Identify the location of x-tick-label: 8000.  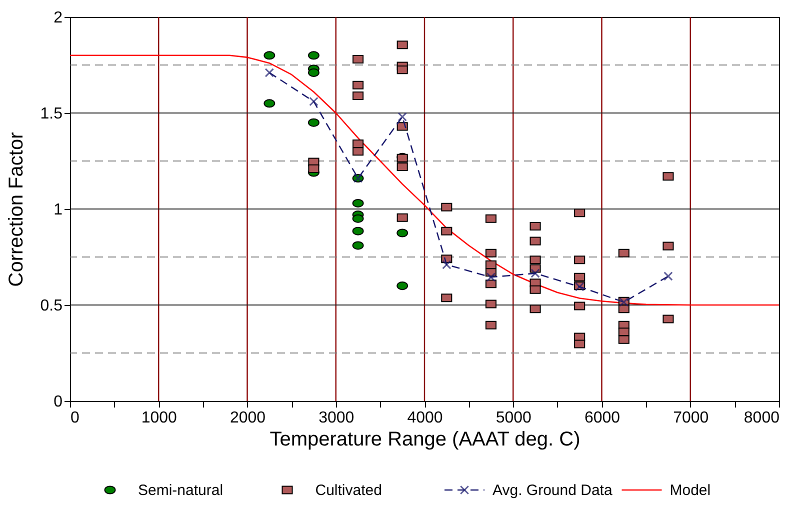
(762, 418).